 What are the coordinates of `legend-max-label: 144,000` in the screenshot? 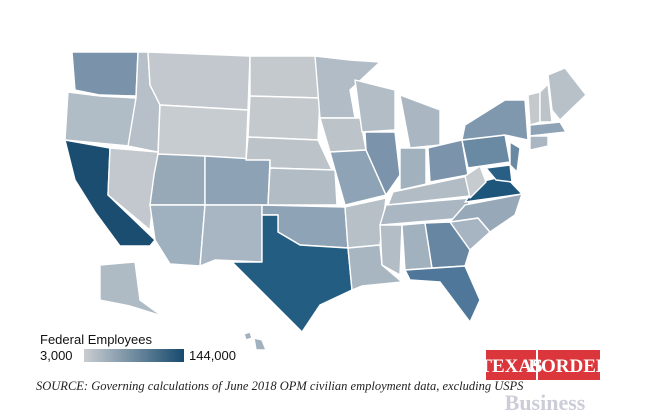 It's located at (212, 355).